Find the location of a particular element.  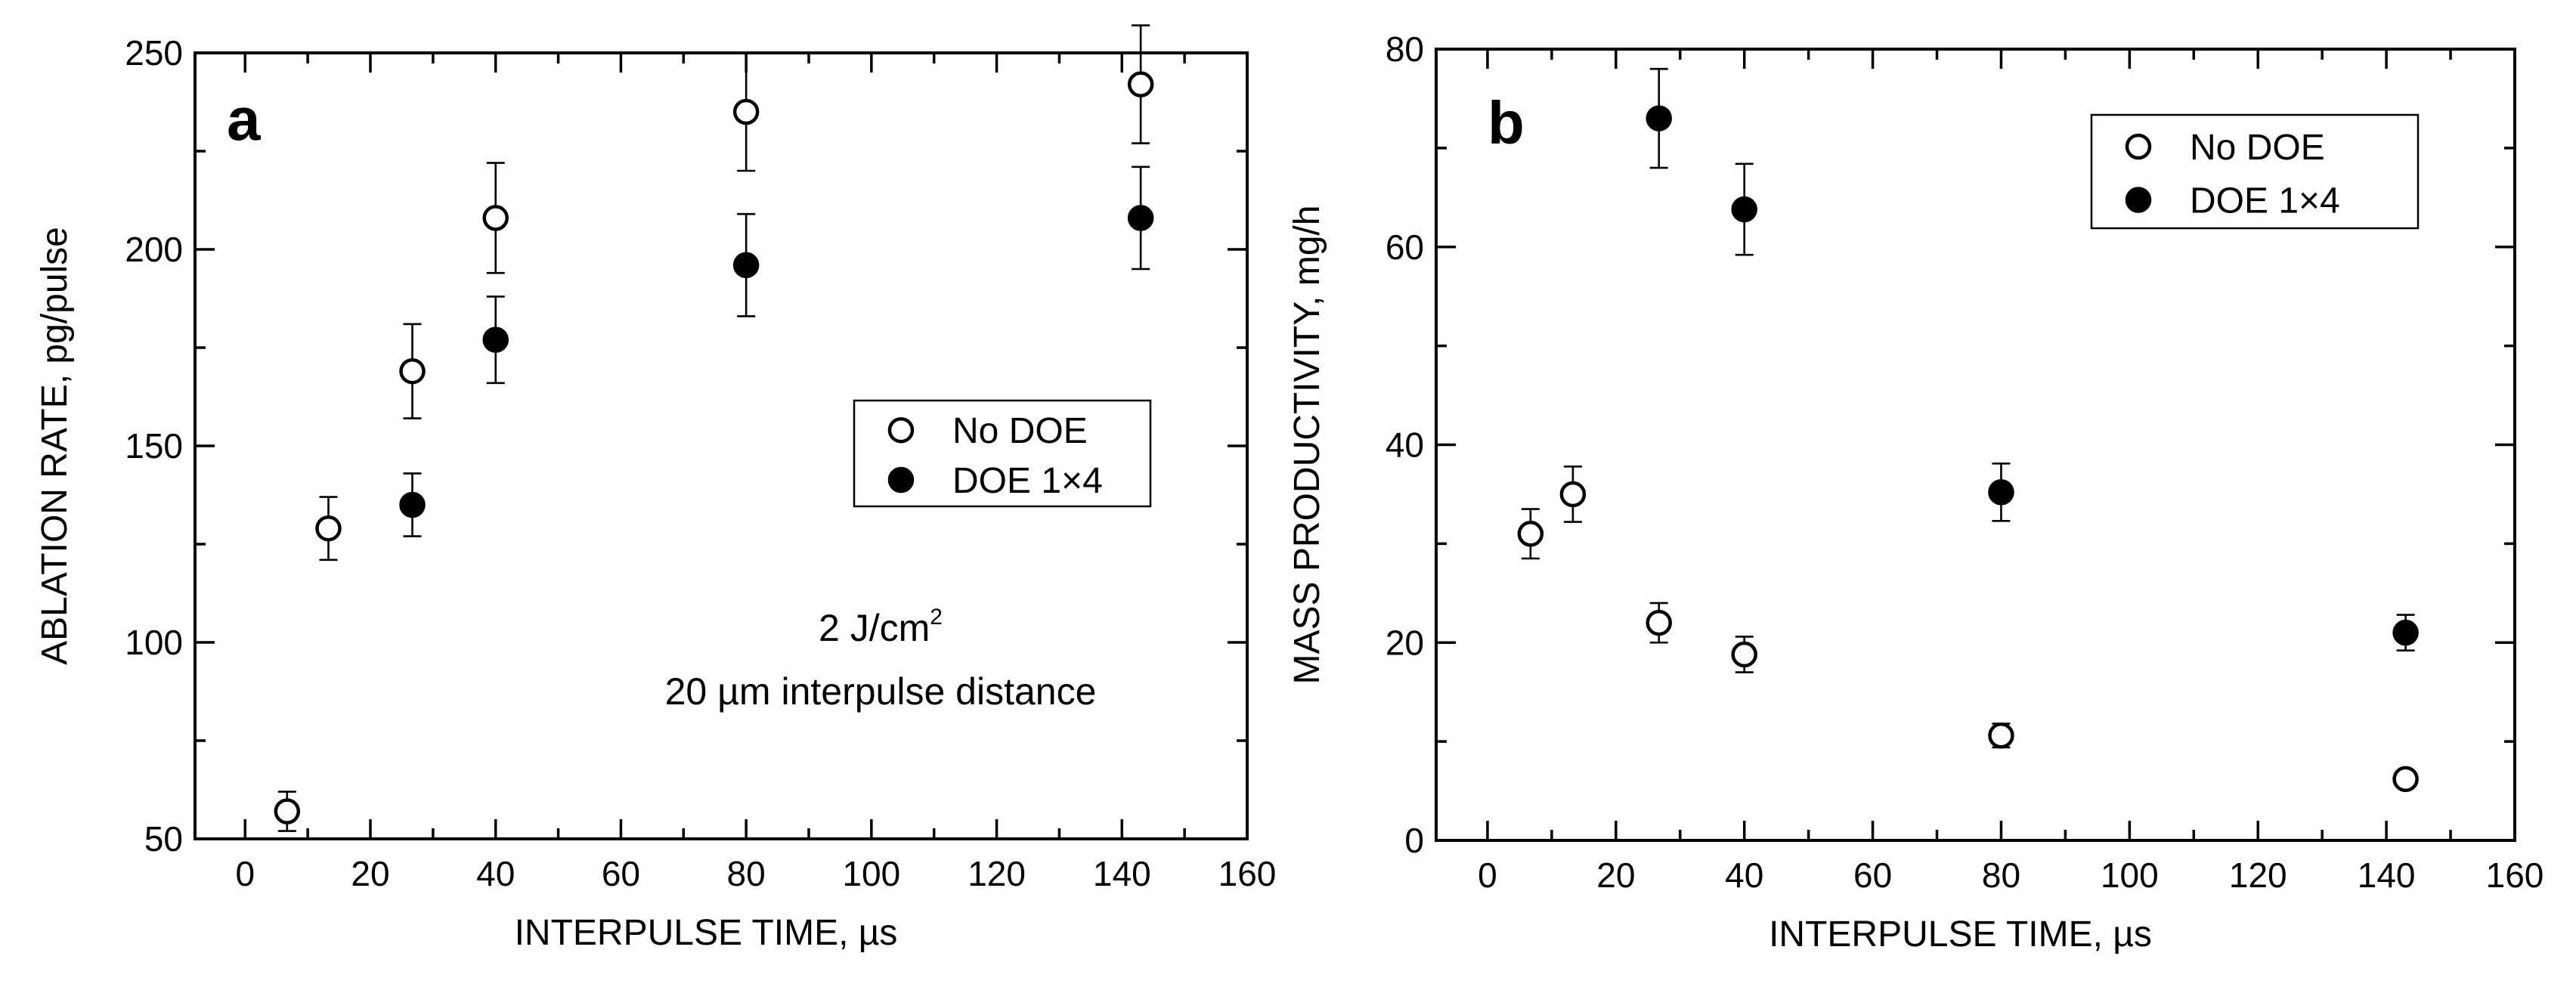

y-tick-label: 100 is located at coordinates (154, 642).